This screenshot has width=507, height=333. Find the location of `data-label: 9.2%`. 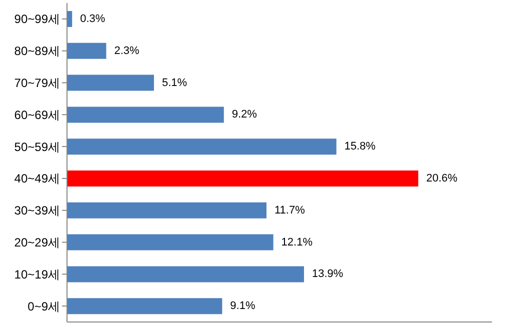

data-label: 9.2% is located at coordinates (245, 114).